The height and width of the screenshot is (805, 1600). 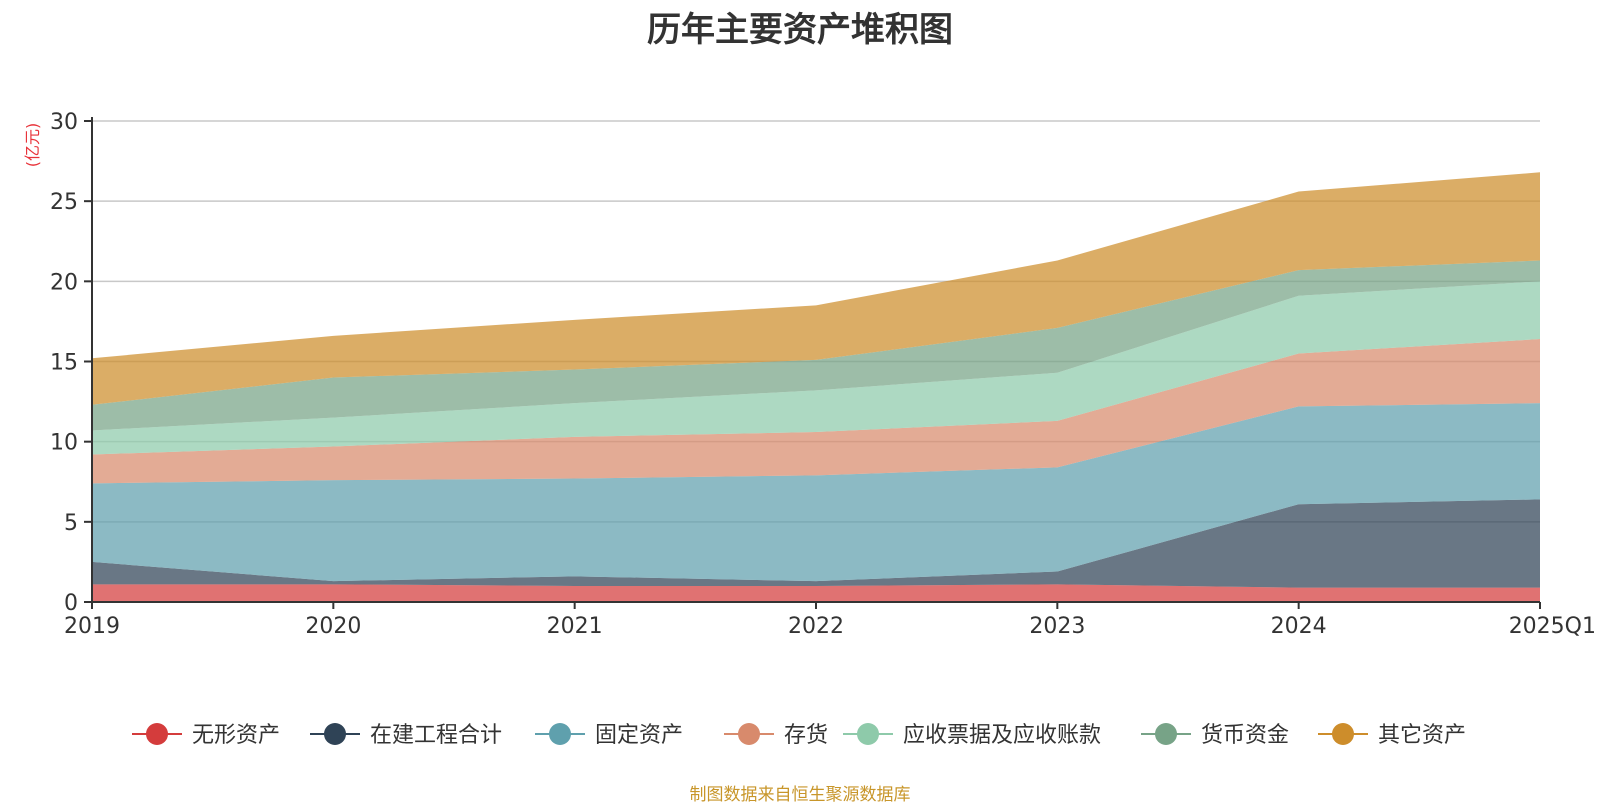 What do you see at coordinates (1245, 735) in the screenshot?
I see `legend-label: 货币资金` at bounding box center [1245, 735].